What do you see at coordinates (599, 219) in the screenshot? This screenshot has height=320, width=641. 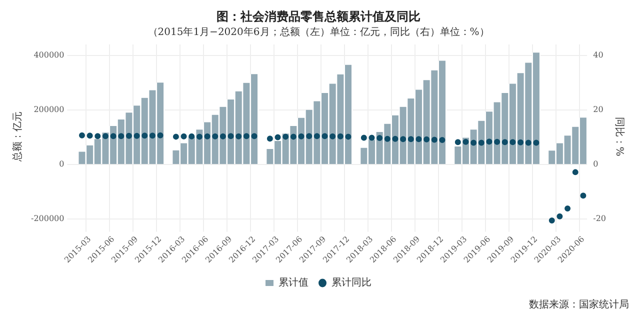 I see `y2-tick-label: -20` at bounding box center [599, 219].